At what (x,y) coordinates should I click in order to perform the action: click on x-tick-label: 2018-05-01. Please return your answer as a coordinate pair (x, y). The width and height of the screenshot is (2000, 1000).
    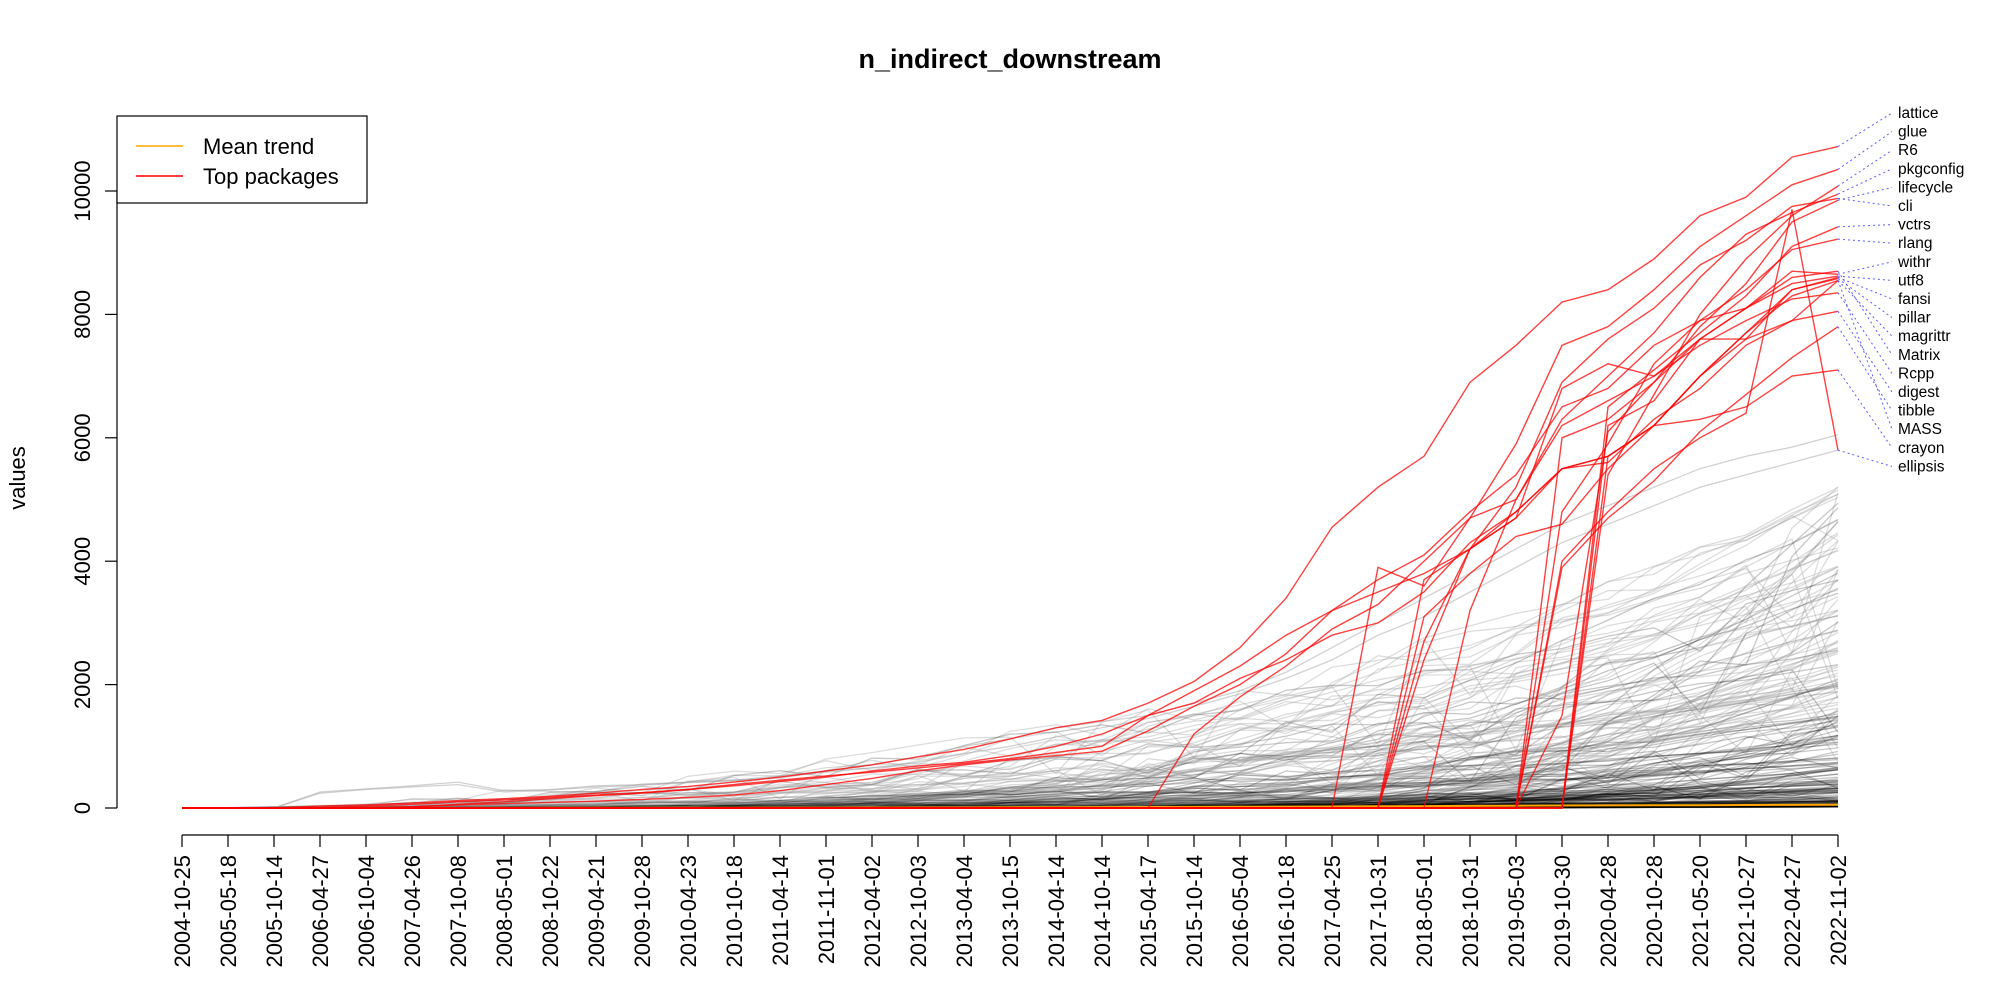
    Looking at the image, I should click on (1424, 911).